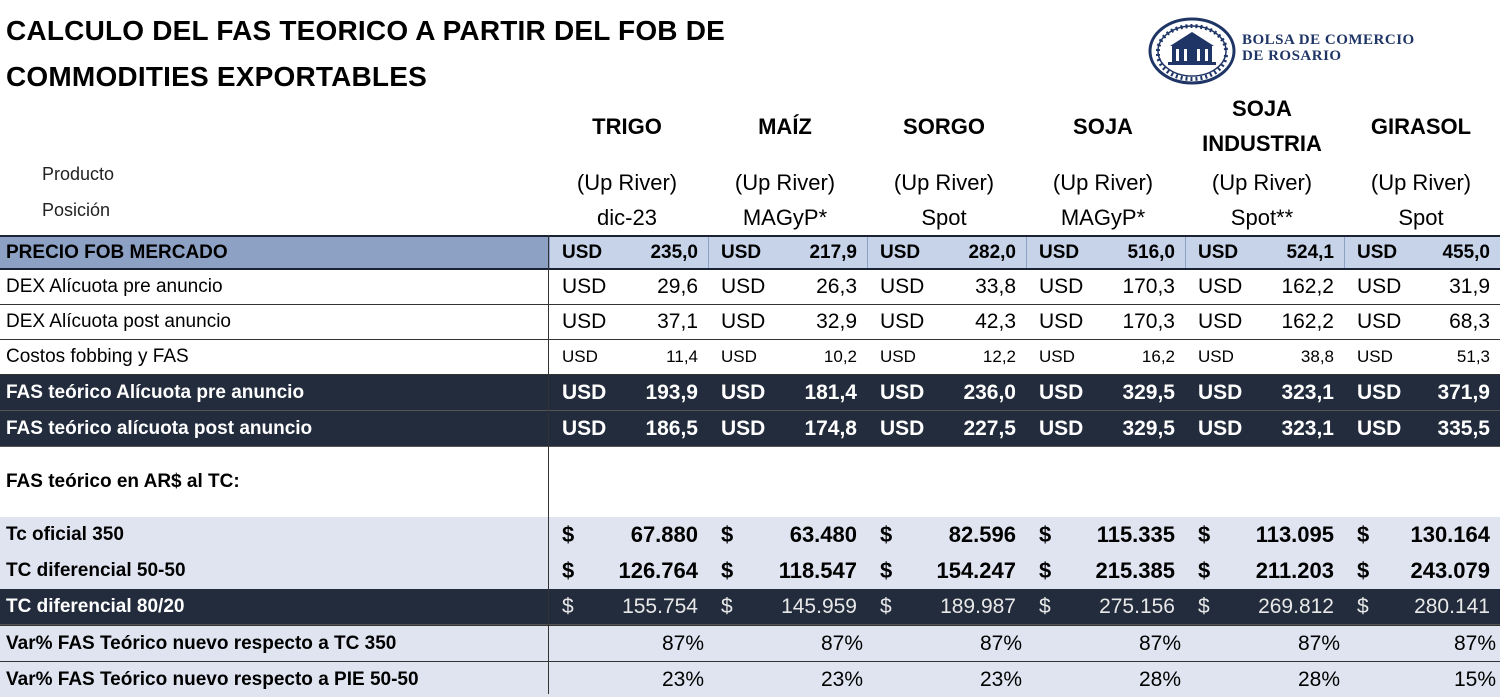 Image resolution: width=1500 pixels, height=697 pixels. Describe the element at coordinates (629, 287) in the screenshot. I see `cell-trigo: USD 29,6` at that location.